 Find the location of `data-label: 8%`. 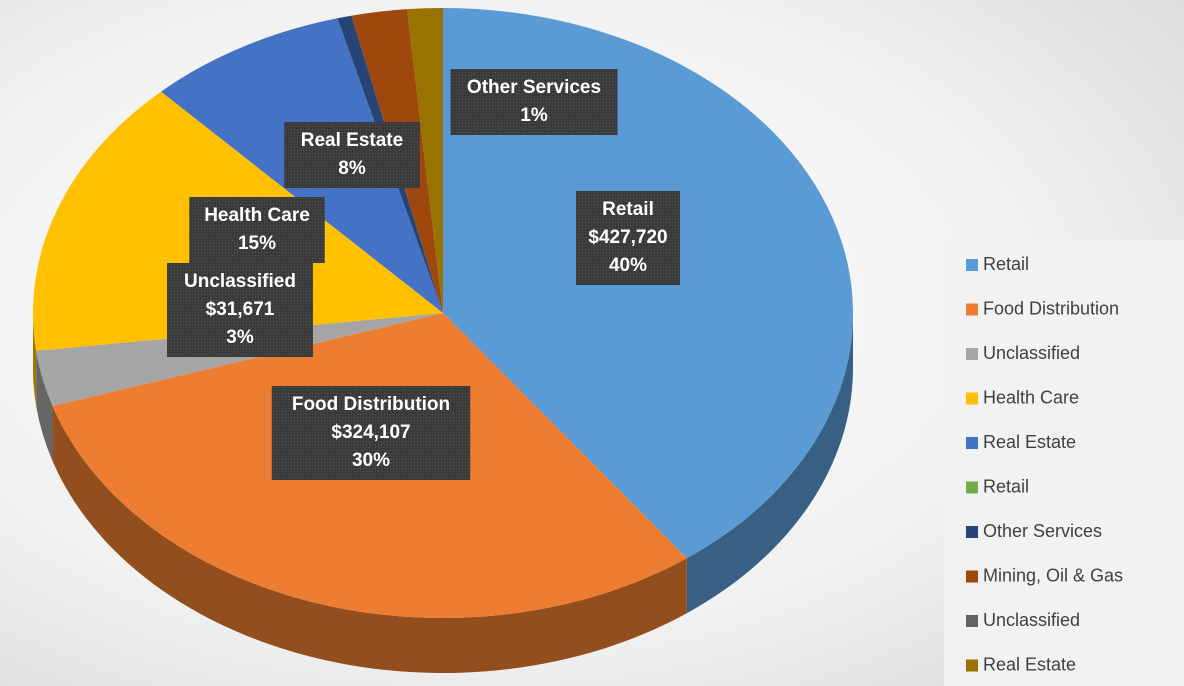

data-label: 8% is located at coordinates (352, 168).